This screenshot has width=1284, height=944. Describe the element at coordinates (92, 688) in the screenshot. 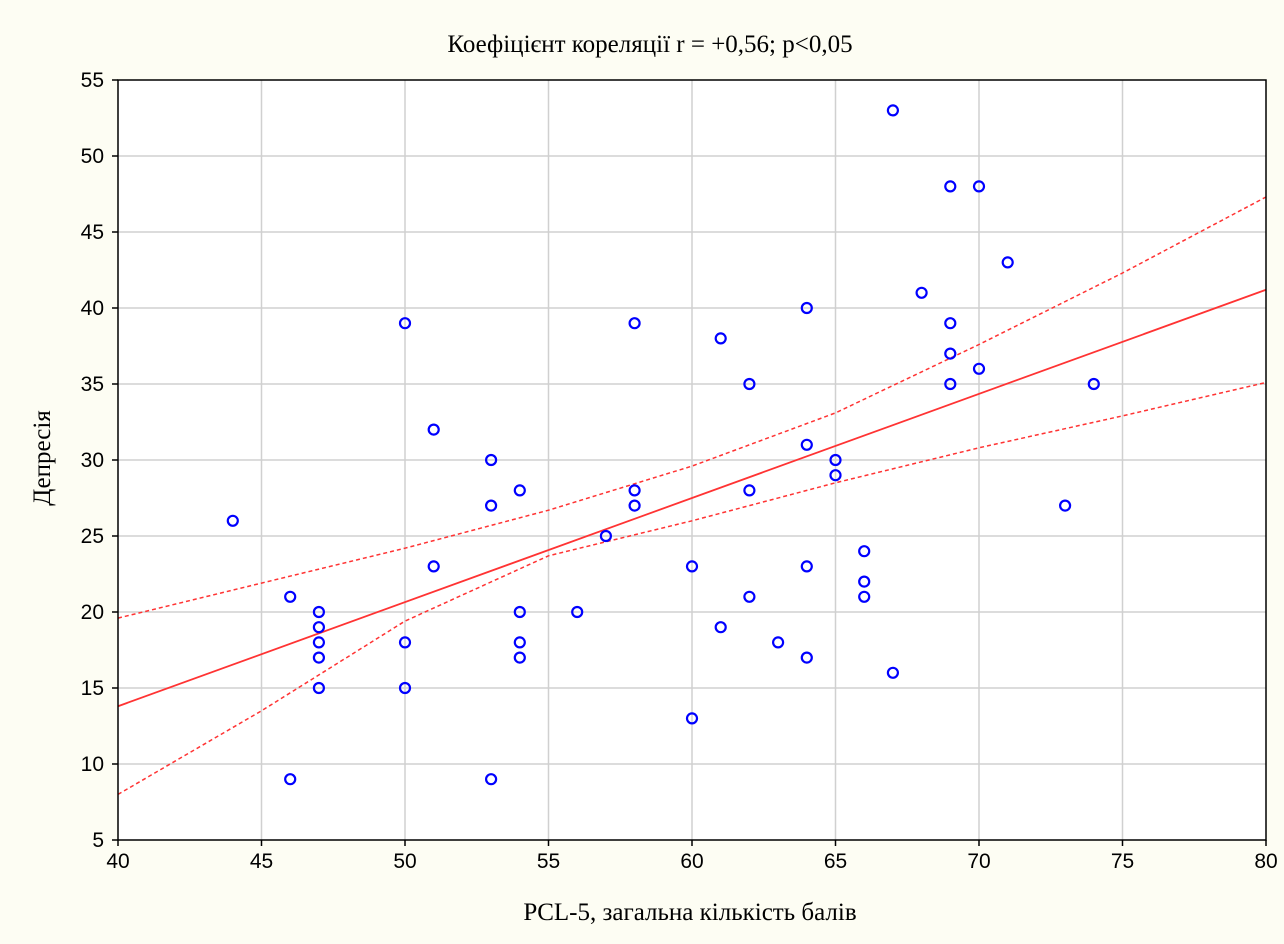

I see `y-tick-label: 15` at that location.